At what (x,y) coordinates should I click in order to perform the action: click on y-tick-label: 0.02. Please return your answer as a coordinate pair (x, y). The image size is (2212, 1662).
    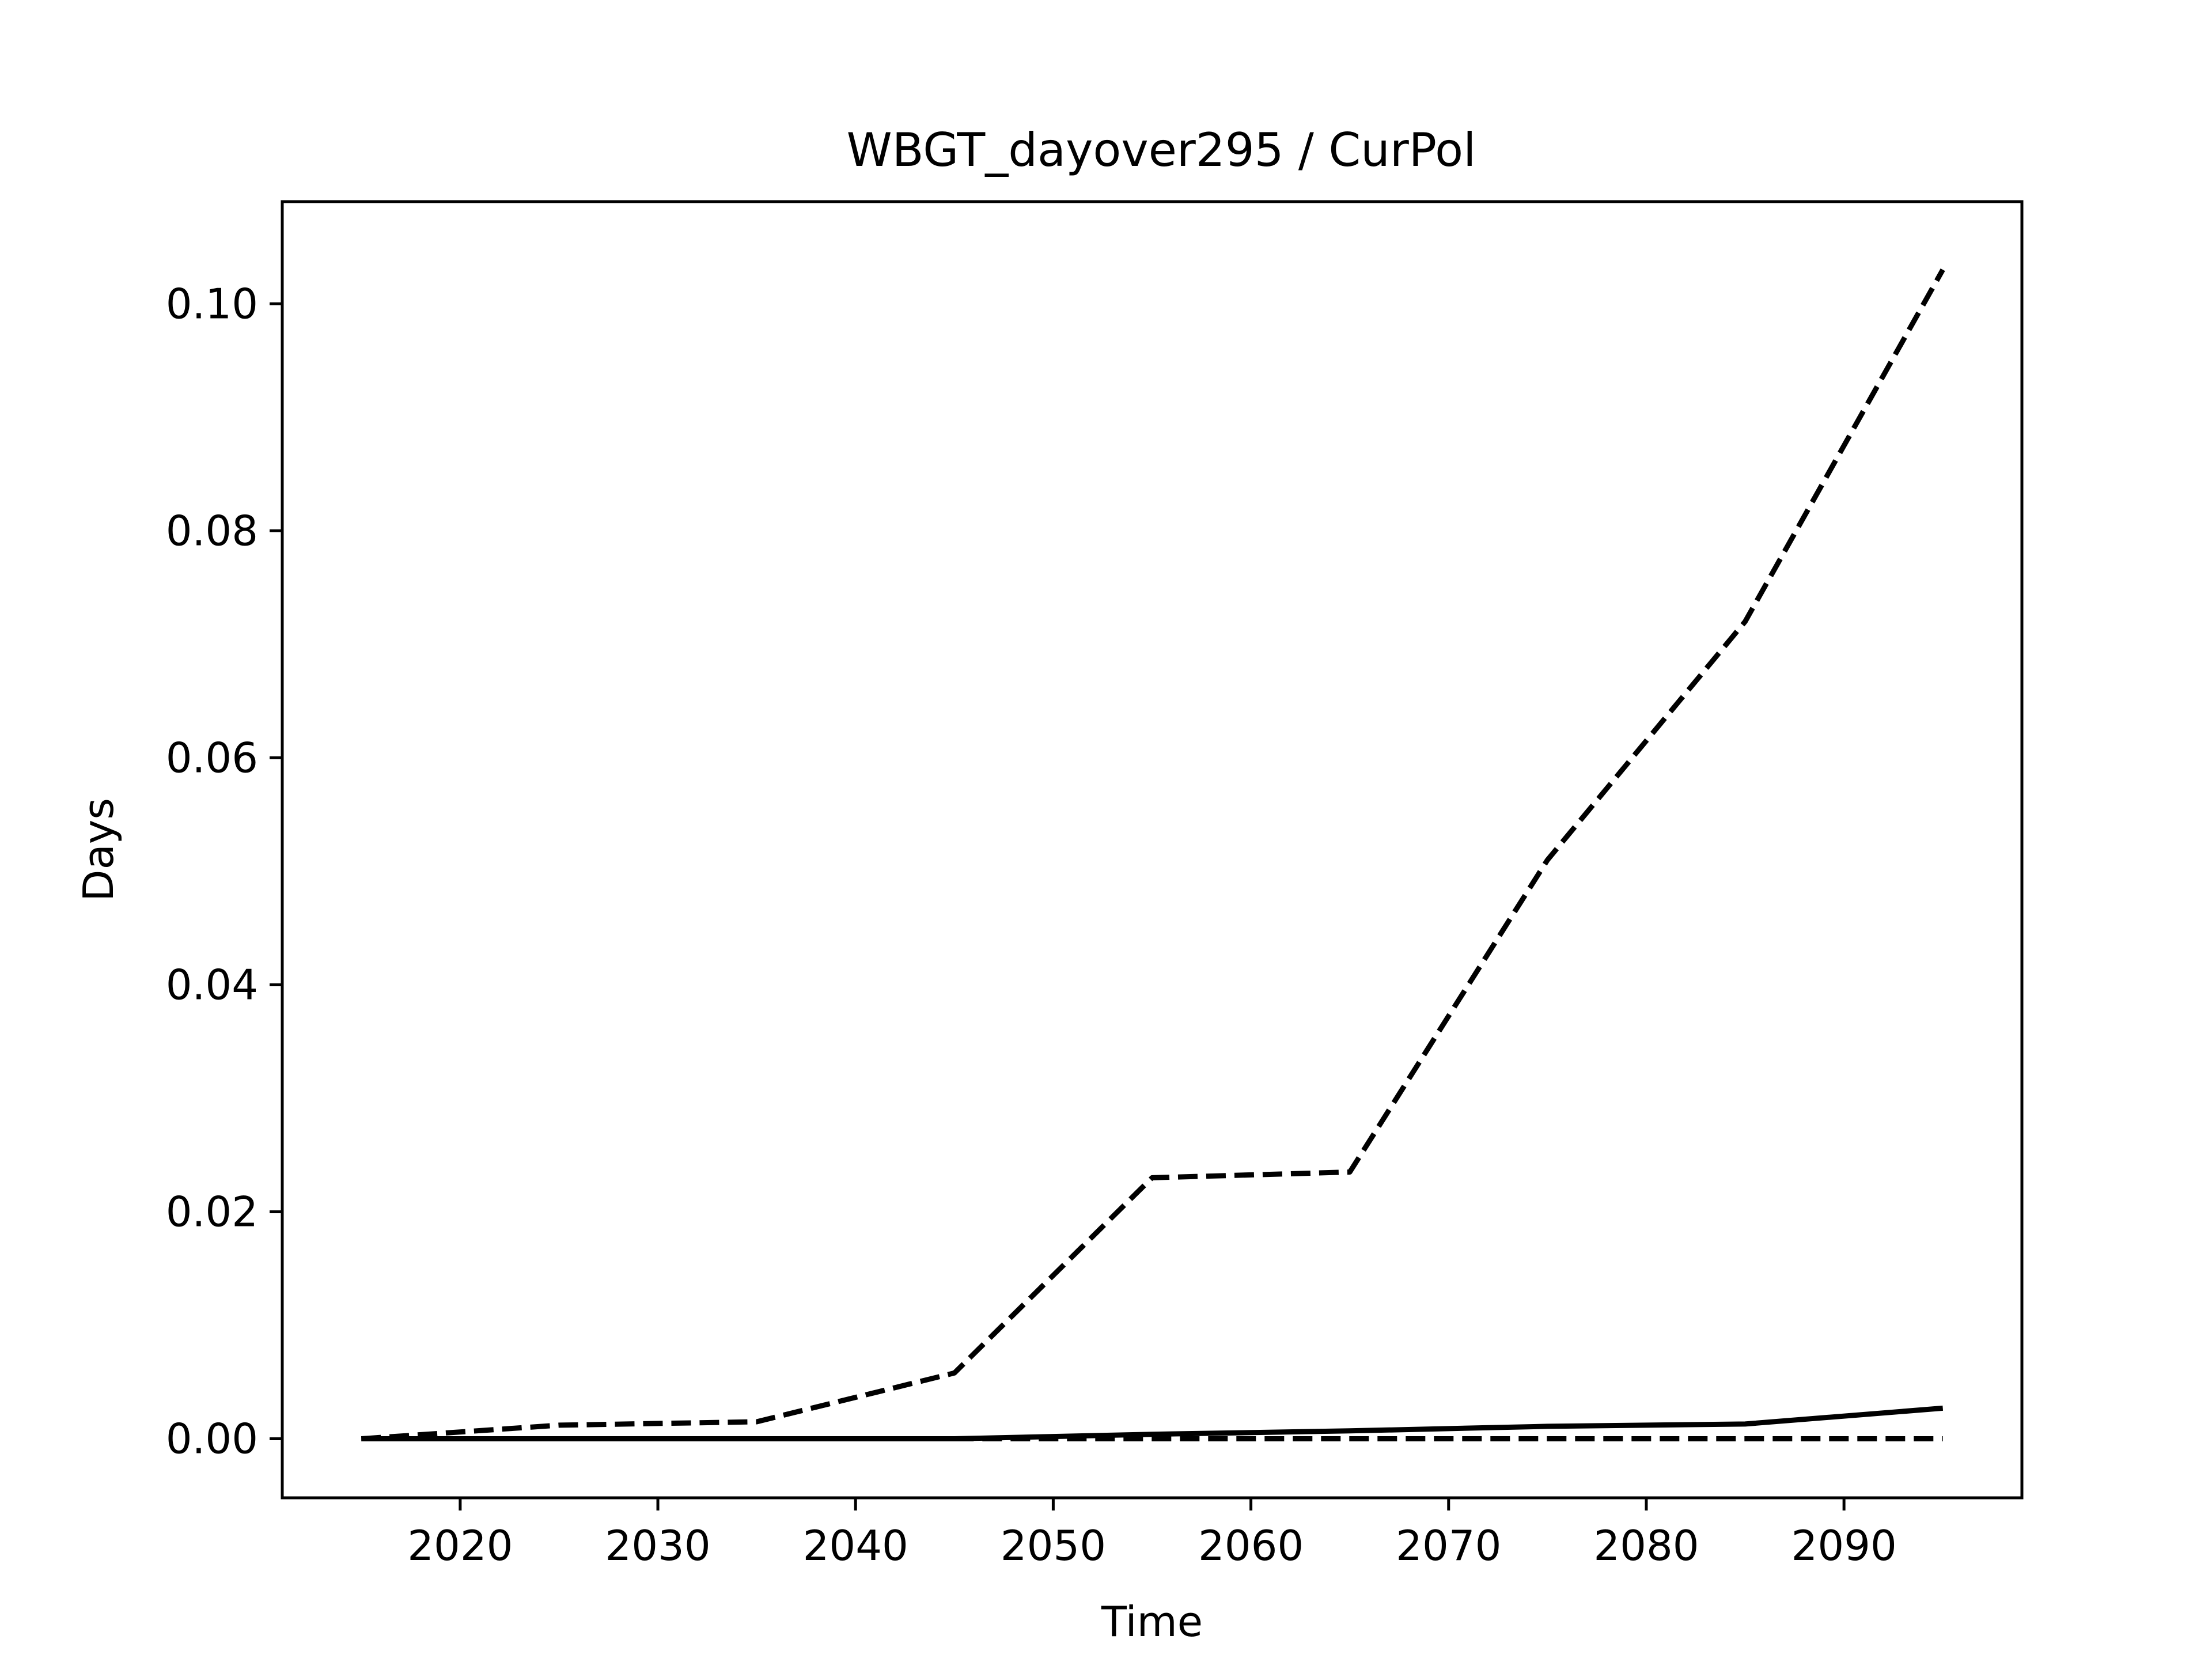
    Looking at the image, I should click on (212, 1212).